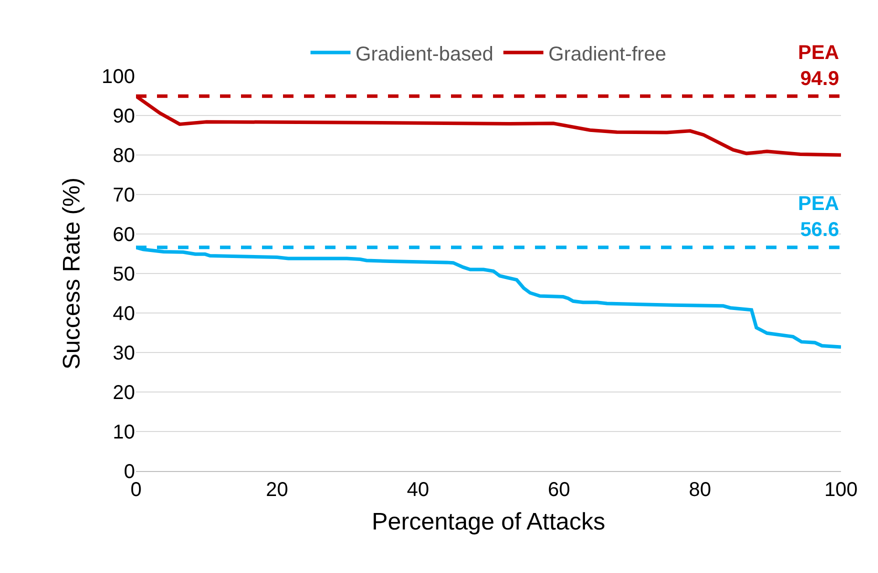 This screenshot has height=573, width=878. Describe the element at coordinates (123, 275) in the screenshot. I see `y-tick-label: 50` at that location.